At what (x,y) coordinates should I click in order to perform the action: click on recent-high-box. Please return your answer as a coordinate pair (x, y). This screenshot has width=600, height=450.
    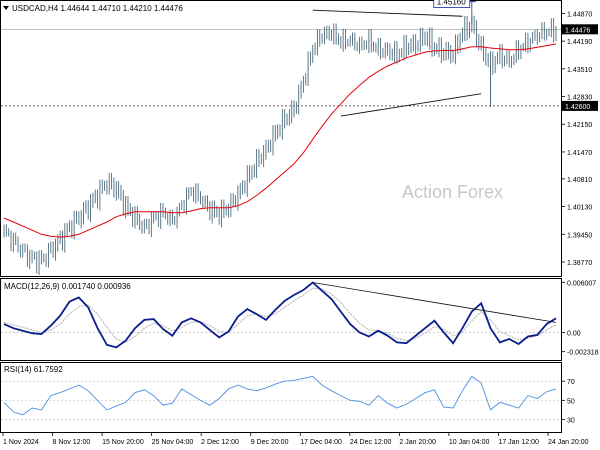
    Looking at the image, I should click on (452, 4).